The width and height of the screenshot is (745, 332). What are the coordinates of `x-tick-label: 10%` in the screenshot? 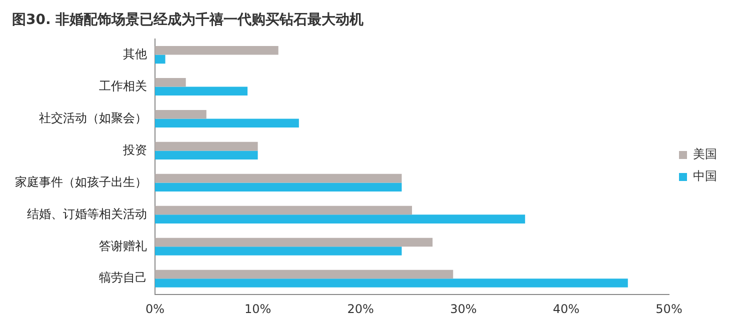 It's located at (258, 309).